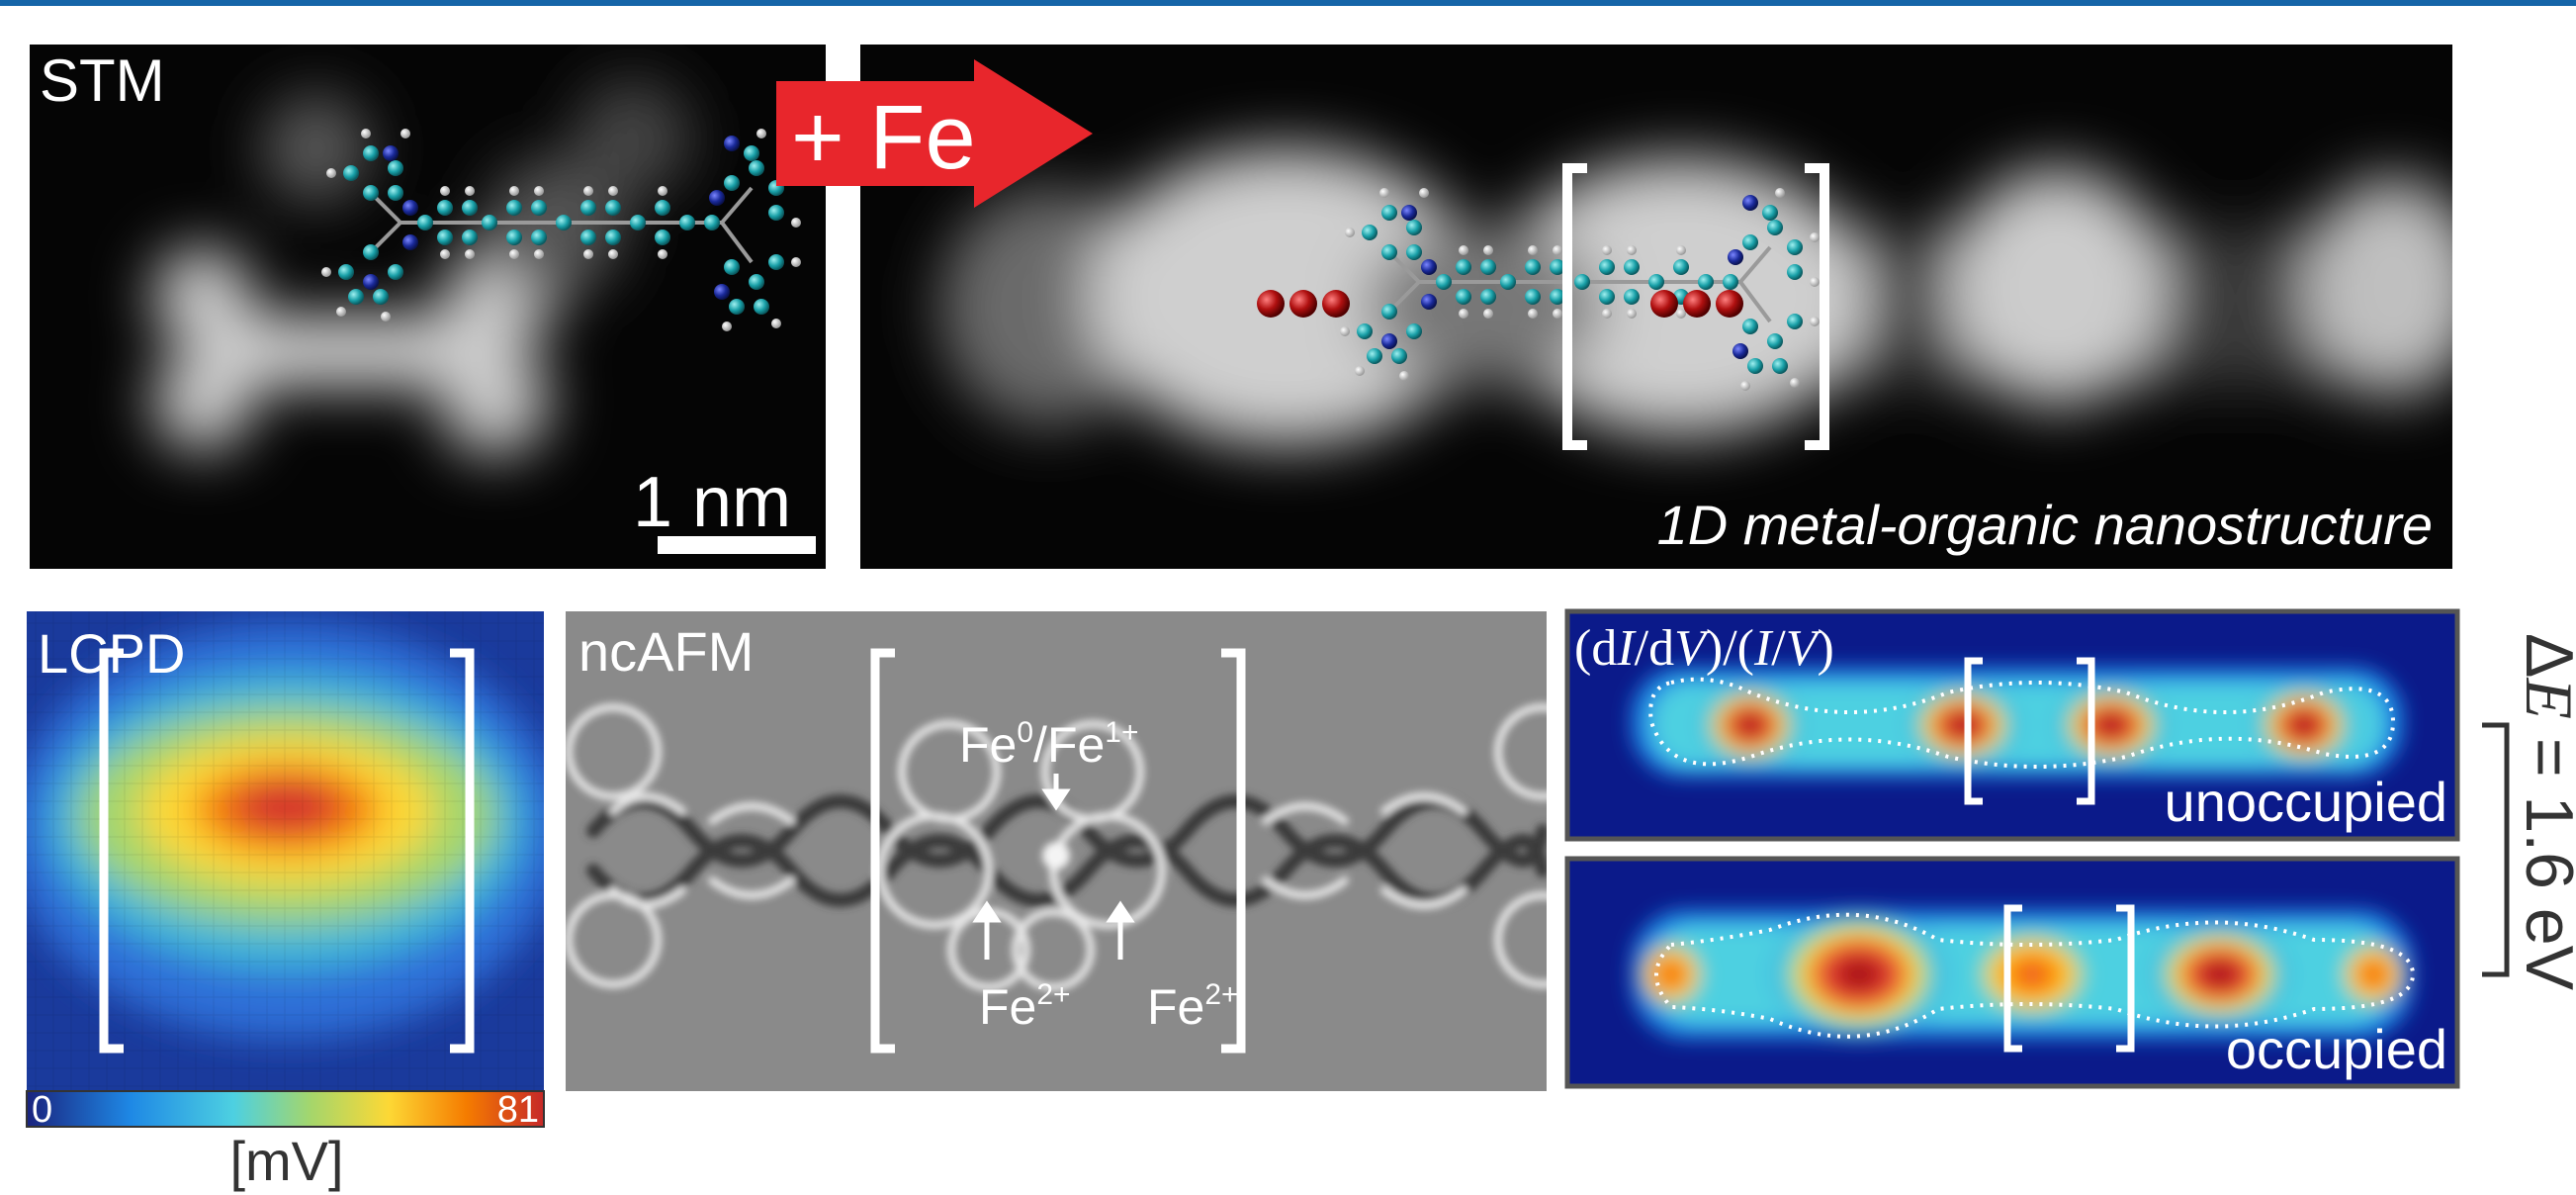 This screenshot has width=2576, height=1195. Describe the element at coordinates (2496, 850) in the screenshot. I see `energy-gap-bracket` at that location.